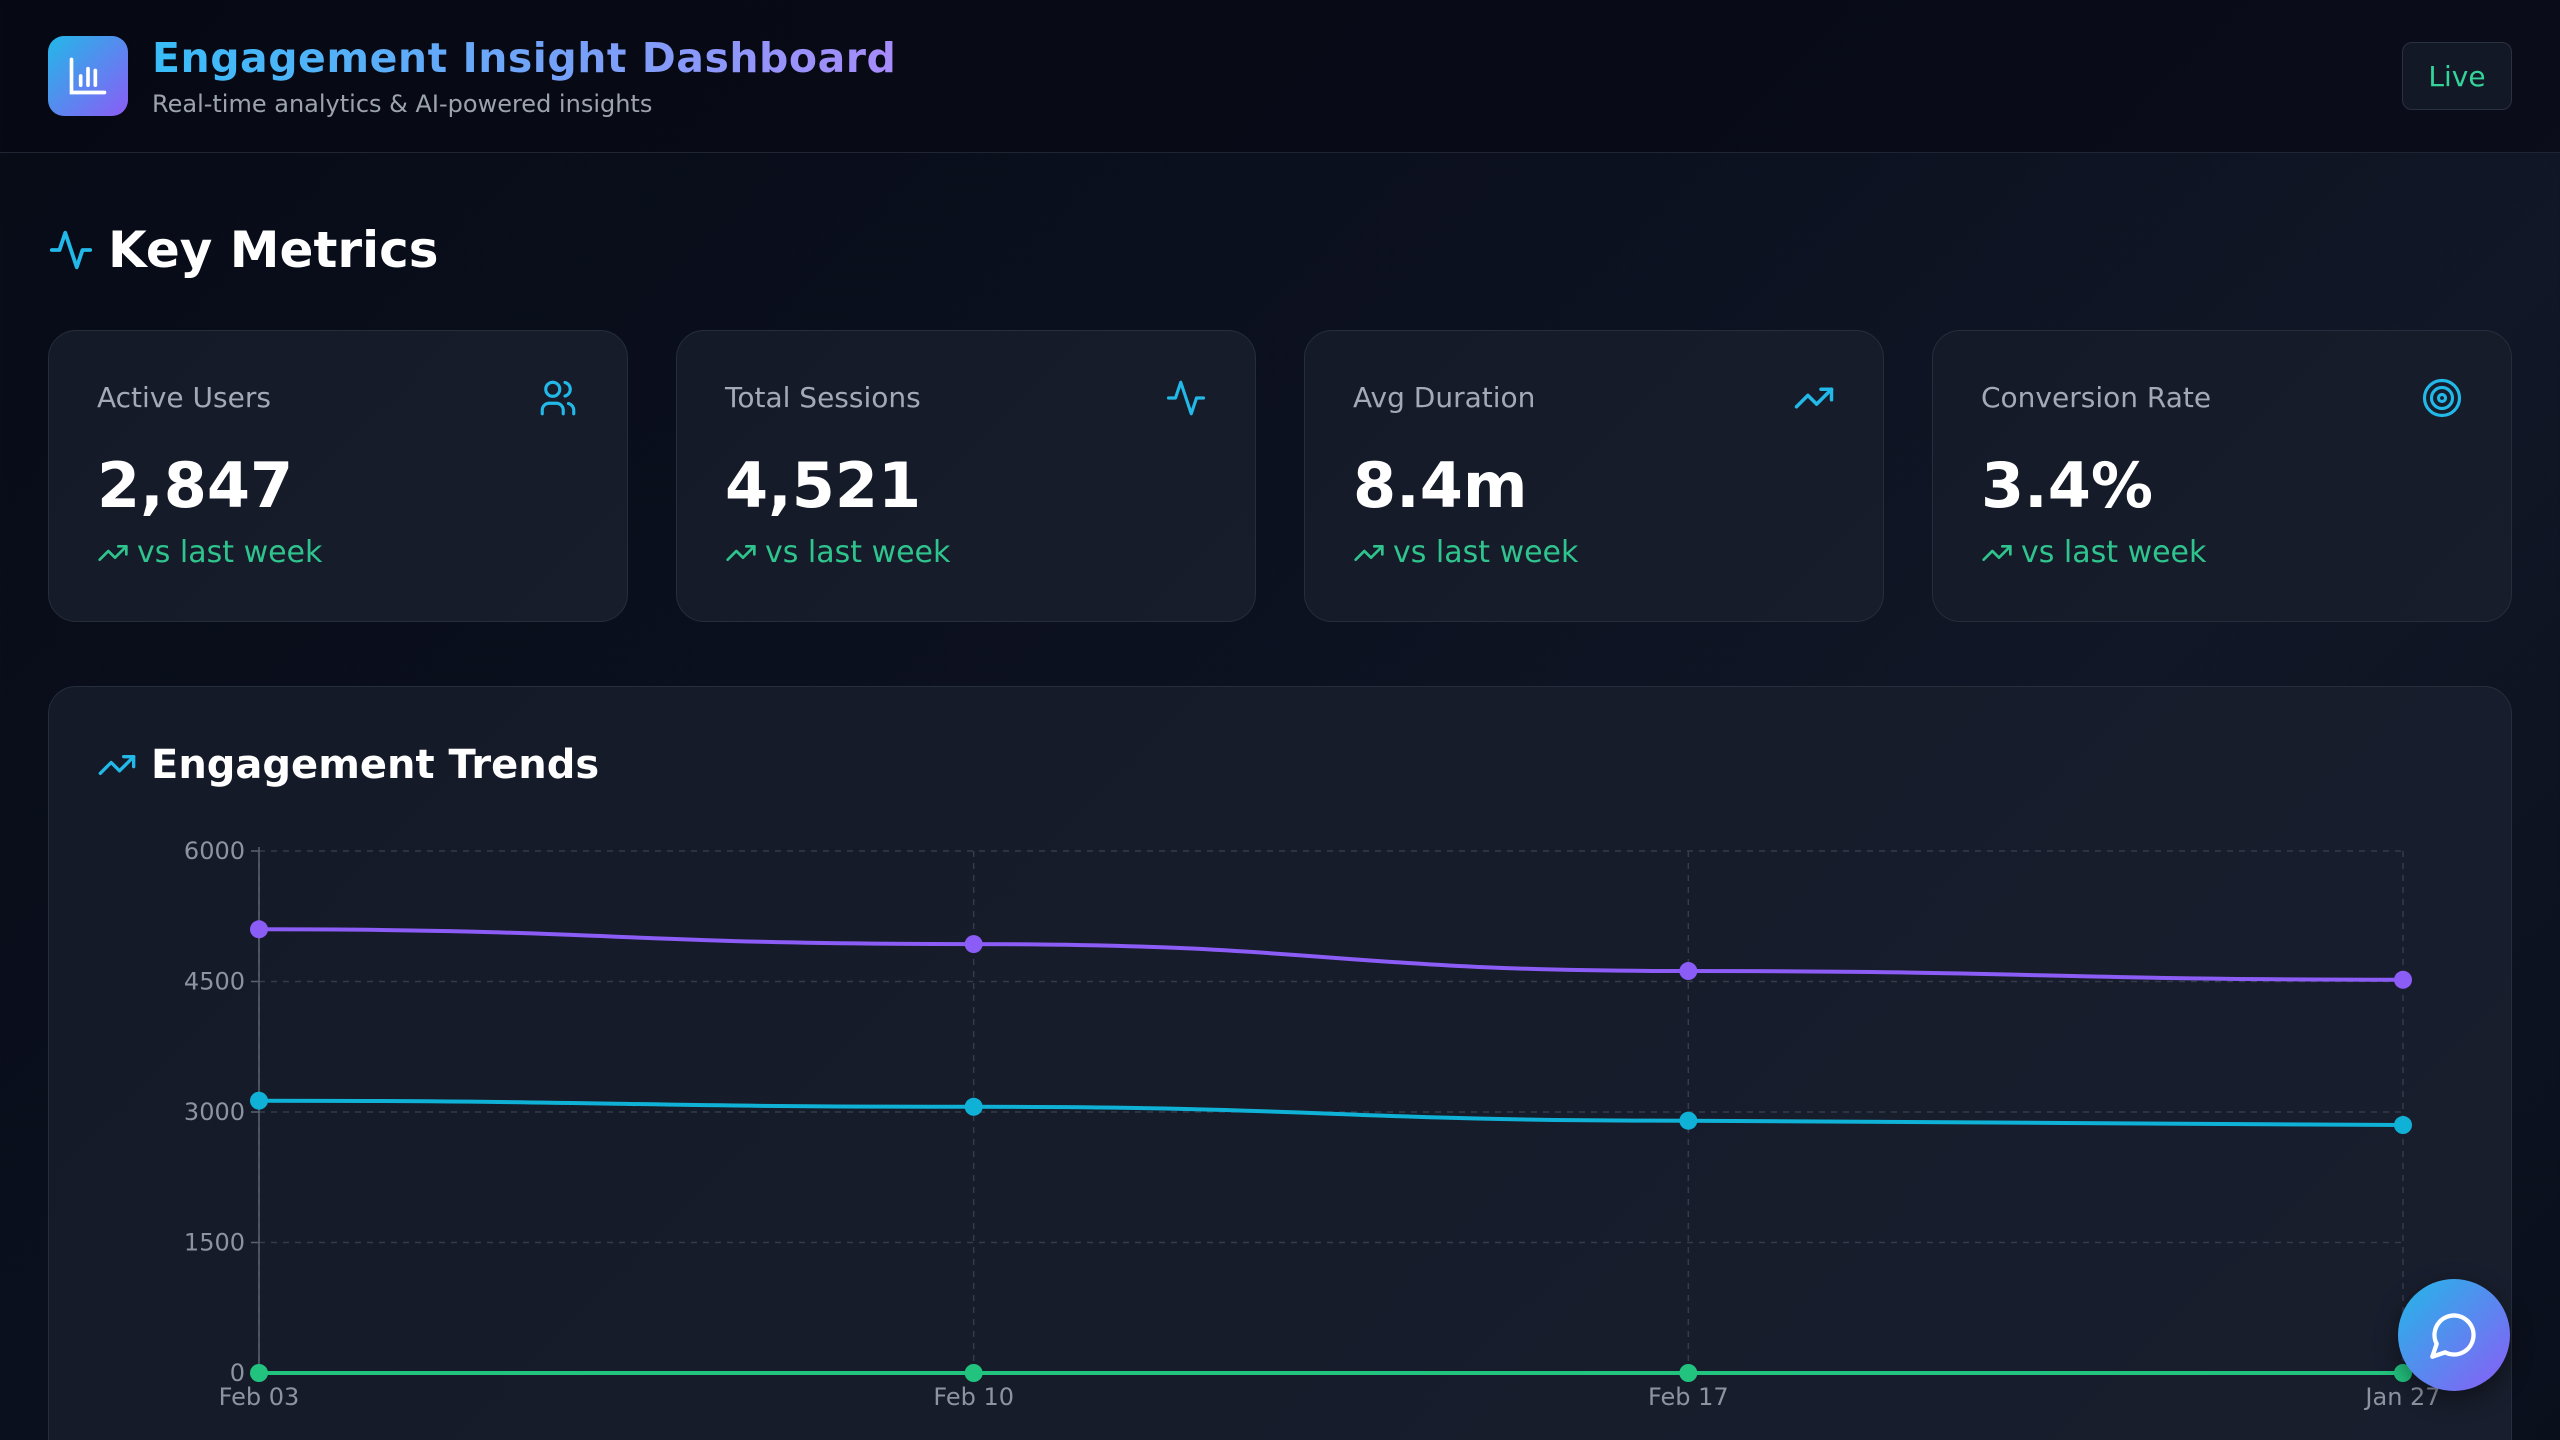  Describe the element at coordinates (2442, 398) in the screenshot. I see `target-icon` at that location.